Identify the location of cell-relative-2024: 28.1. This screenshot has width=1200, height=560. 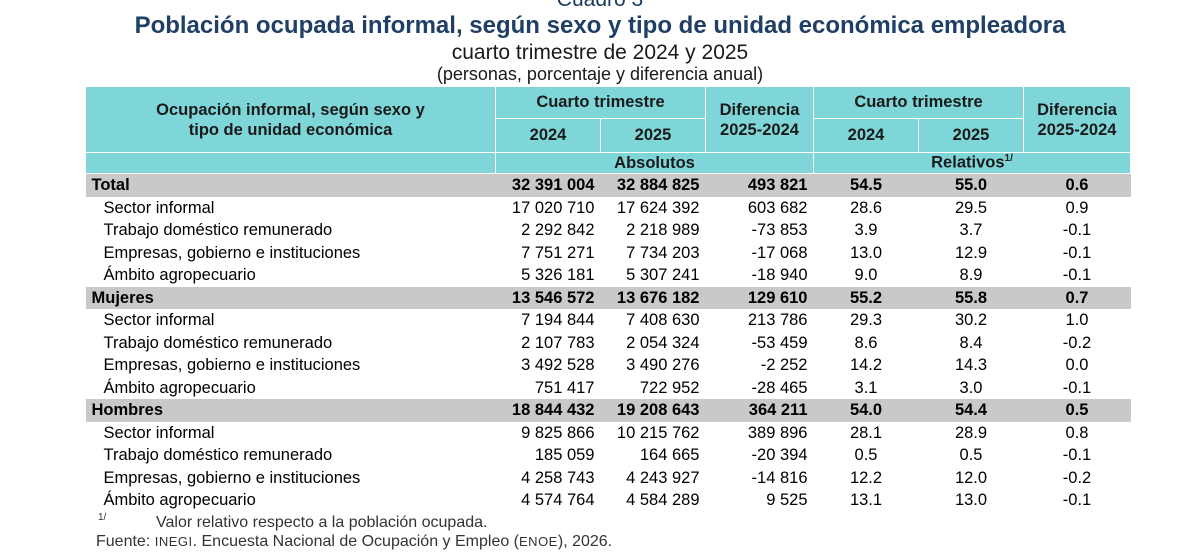
(866, 432).